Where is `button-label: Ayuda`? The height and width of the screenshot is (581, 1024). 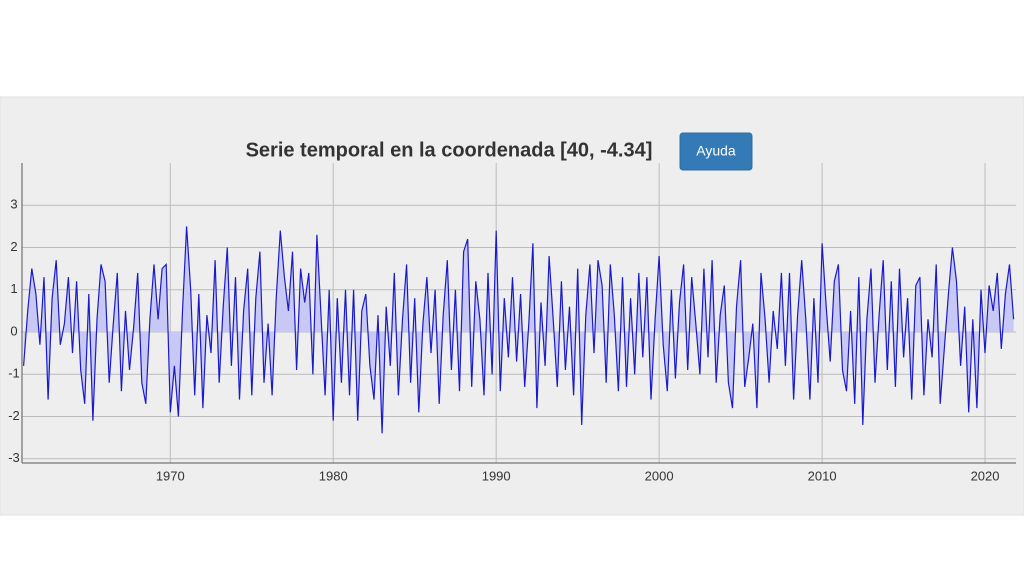 button-label: Ayuda is located at coordinates (716, 151).